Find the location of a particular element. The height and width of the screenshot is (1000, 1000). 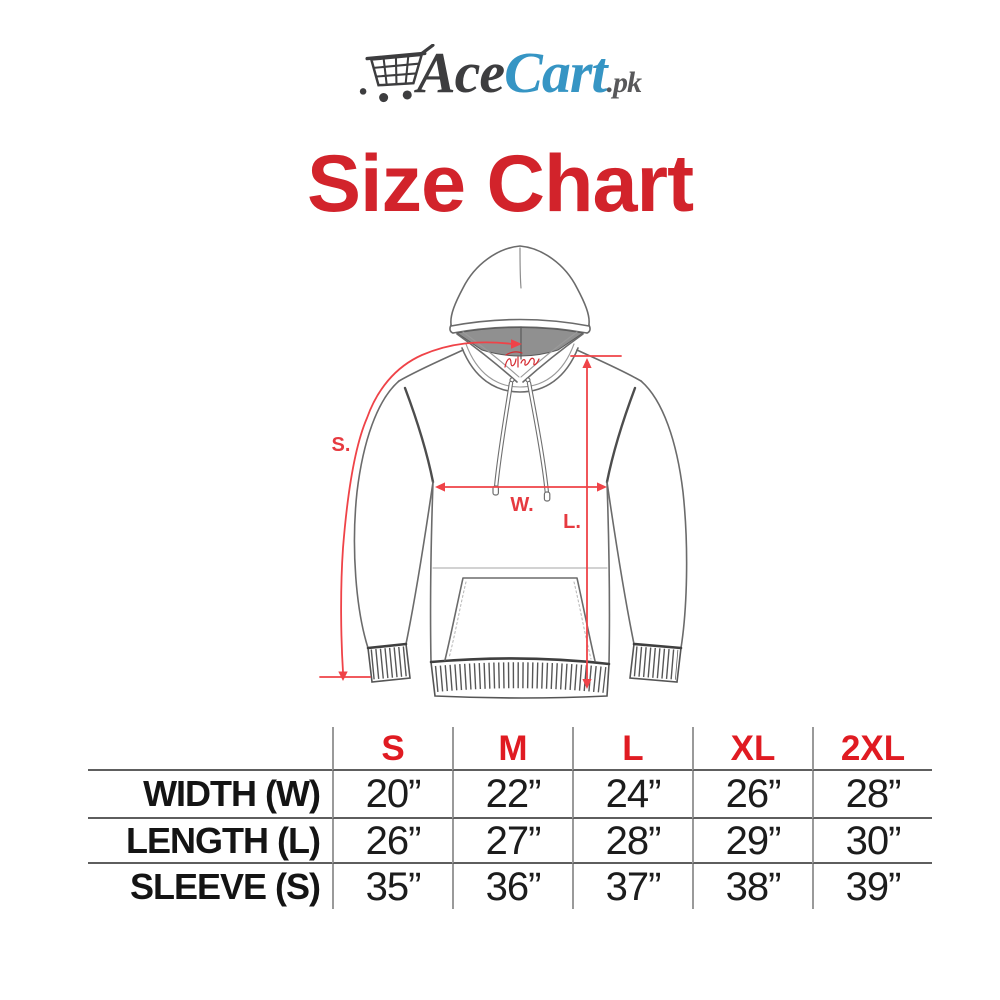

kangaroo-pocket is located at coordinates (520, 619).